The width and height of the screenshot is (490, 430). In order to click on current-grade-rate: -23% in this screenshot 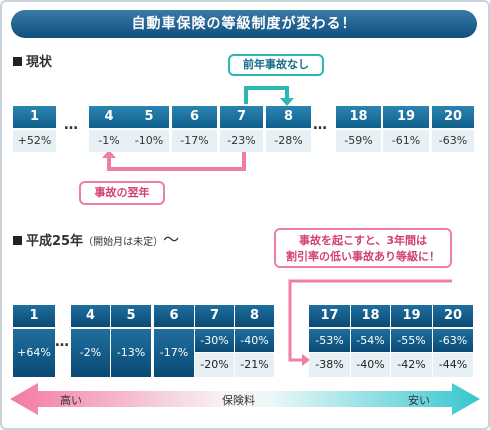, I will do `click(241, 141)`.